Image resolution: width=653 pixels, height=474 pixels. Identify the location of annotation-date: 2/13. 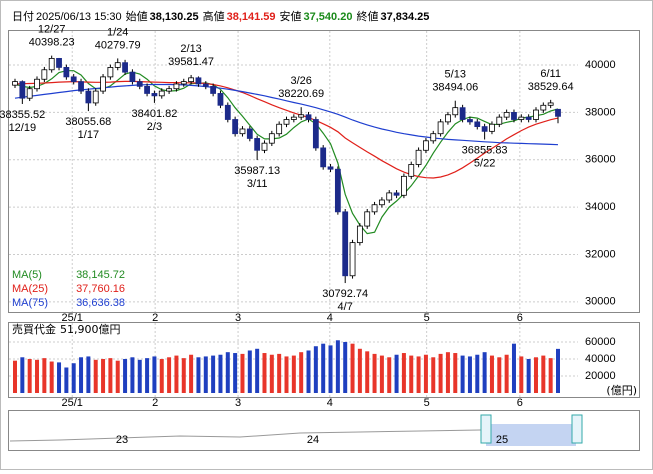
(190, 49).